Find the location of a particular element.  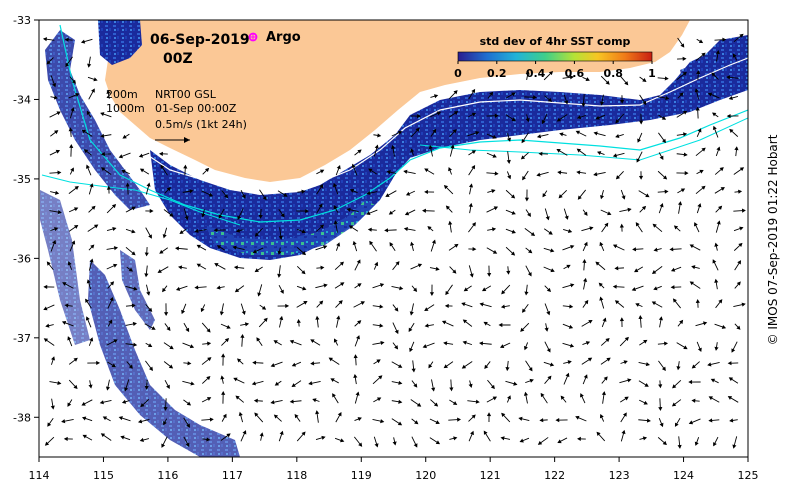

x-tick-label: 117 is located at coordinates (232, 475).